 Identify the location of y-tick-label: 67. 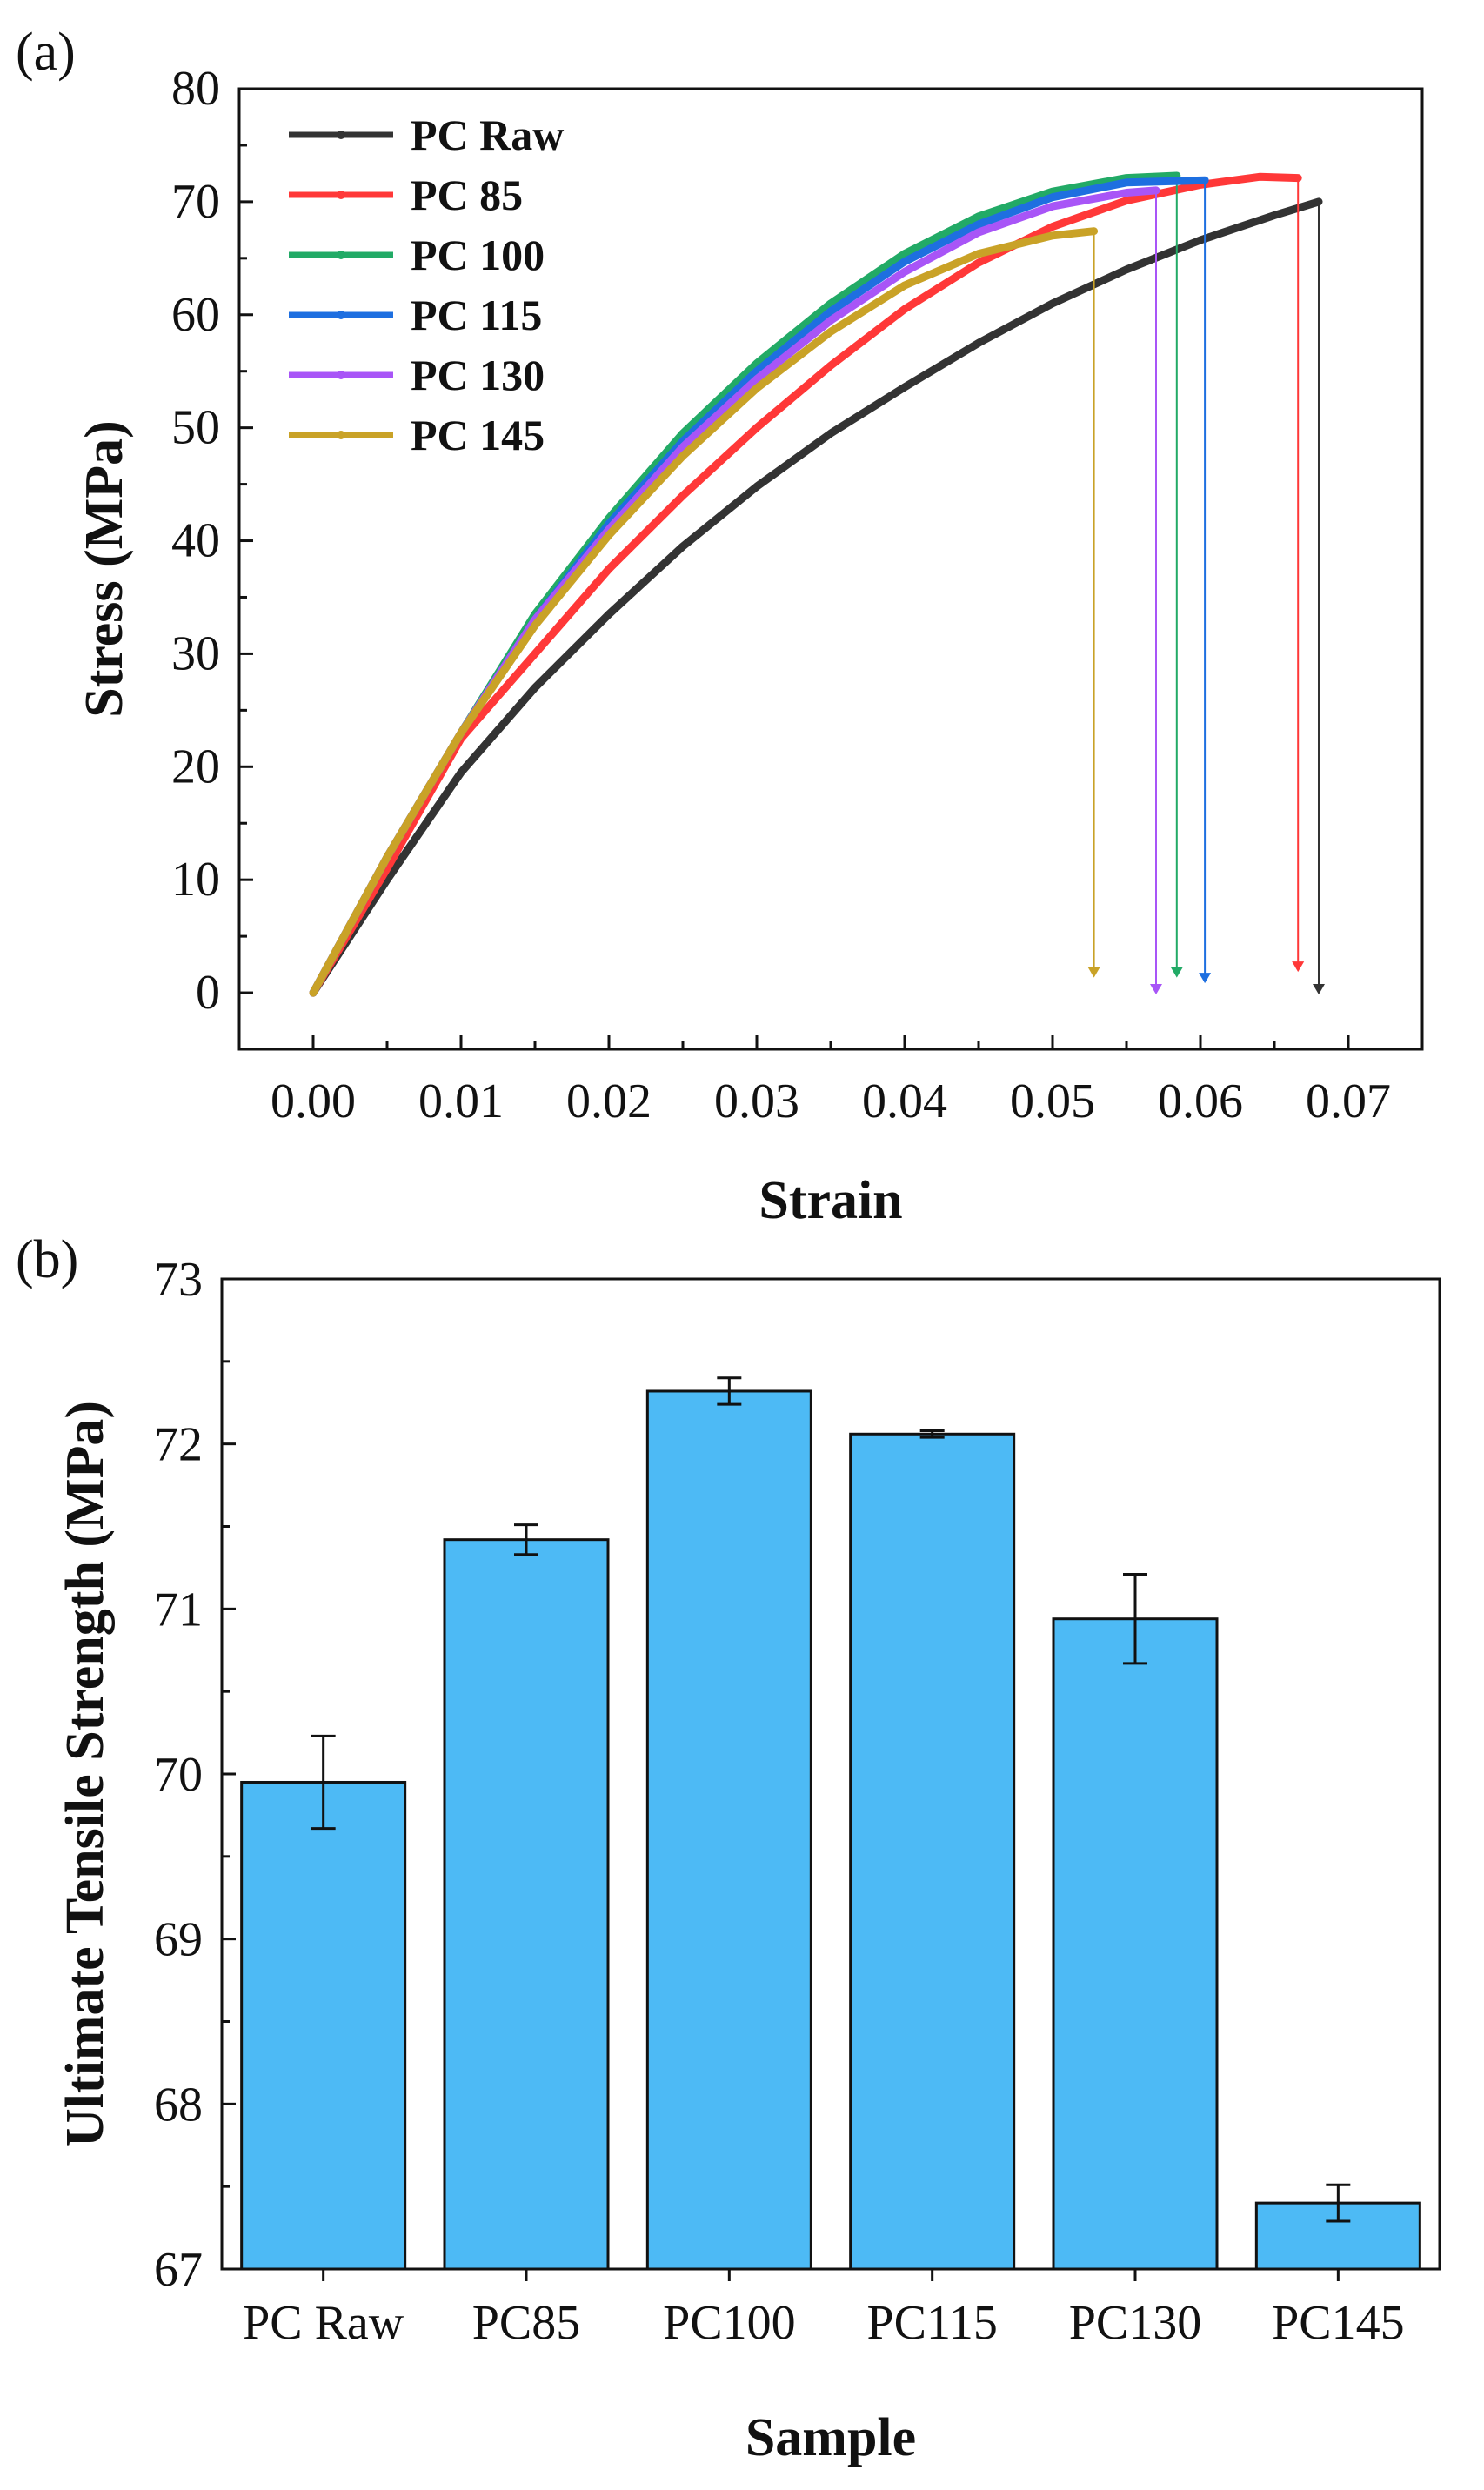
(178, 2270).